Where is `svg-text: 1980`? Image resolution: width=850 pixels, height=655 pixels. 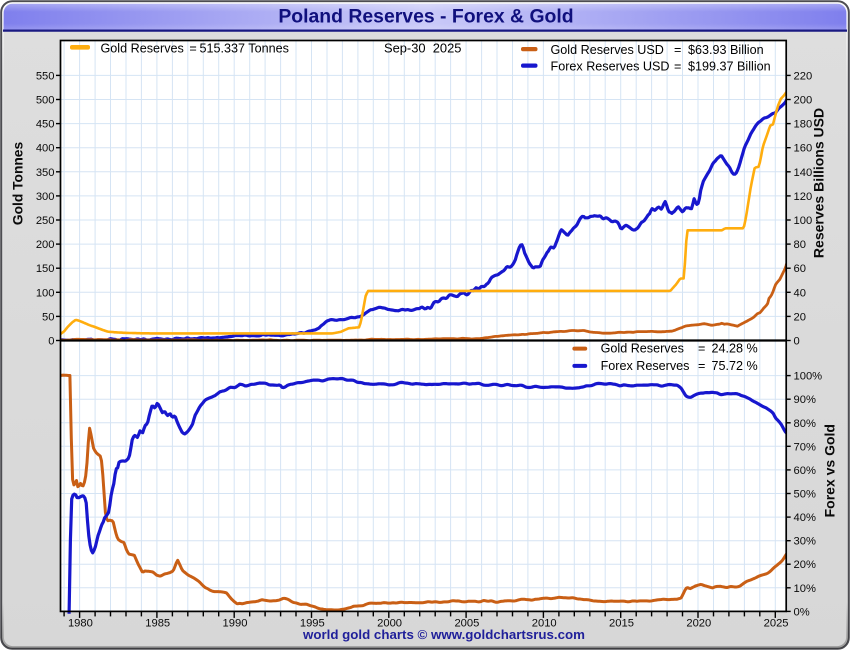 svg-text: 1980 is located at coordinates (80, 624).